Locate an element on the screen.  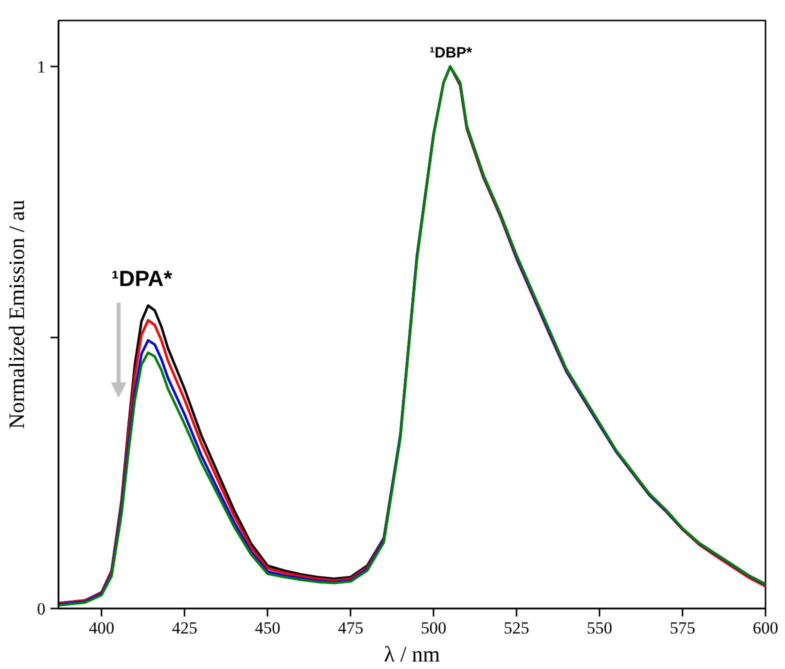
y-tick-label: 1 is located at coordinates (41, 67).